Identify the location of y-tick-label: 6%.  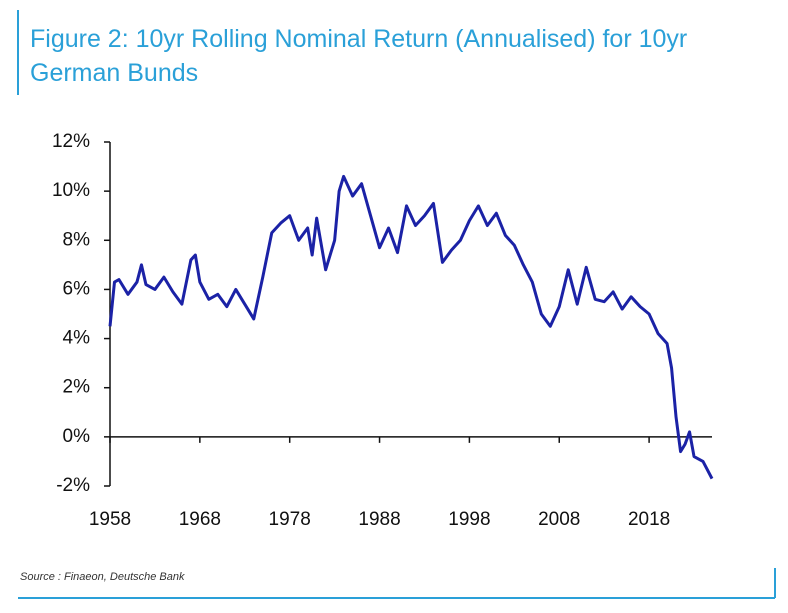
(77, 288).